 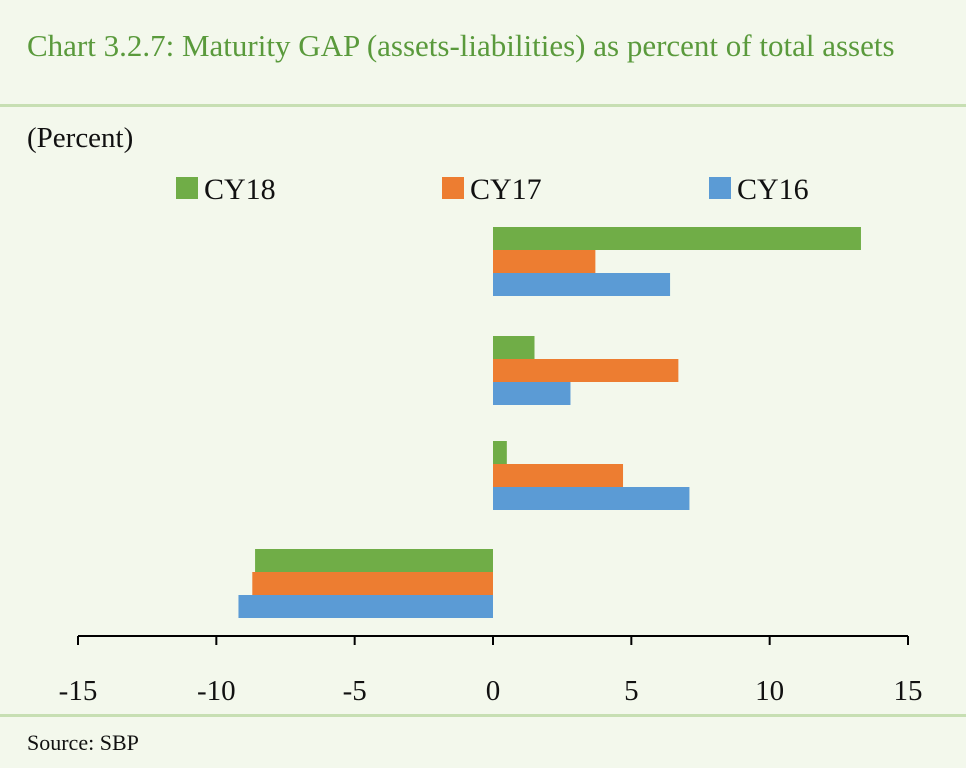 I want to click on legend: CY18 CY17 CY16, so click(x=492, y=189).